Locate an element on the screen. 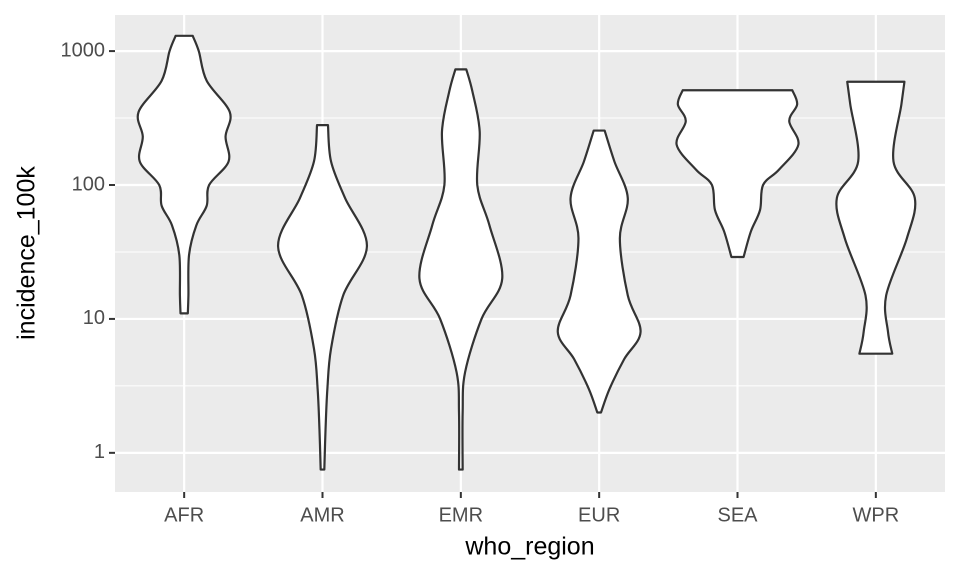 The image size is (960, 576). x-tick-label: EUR is located at coordinates (599, 515).